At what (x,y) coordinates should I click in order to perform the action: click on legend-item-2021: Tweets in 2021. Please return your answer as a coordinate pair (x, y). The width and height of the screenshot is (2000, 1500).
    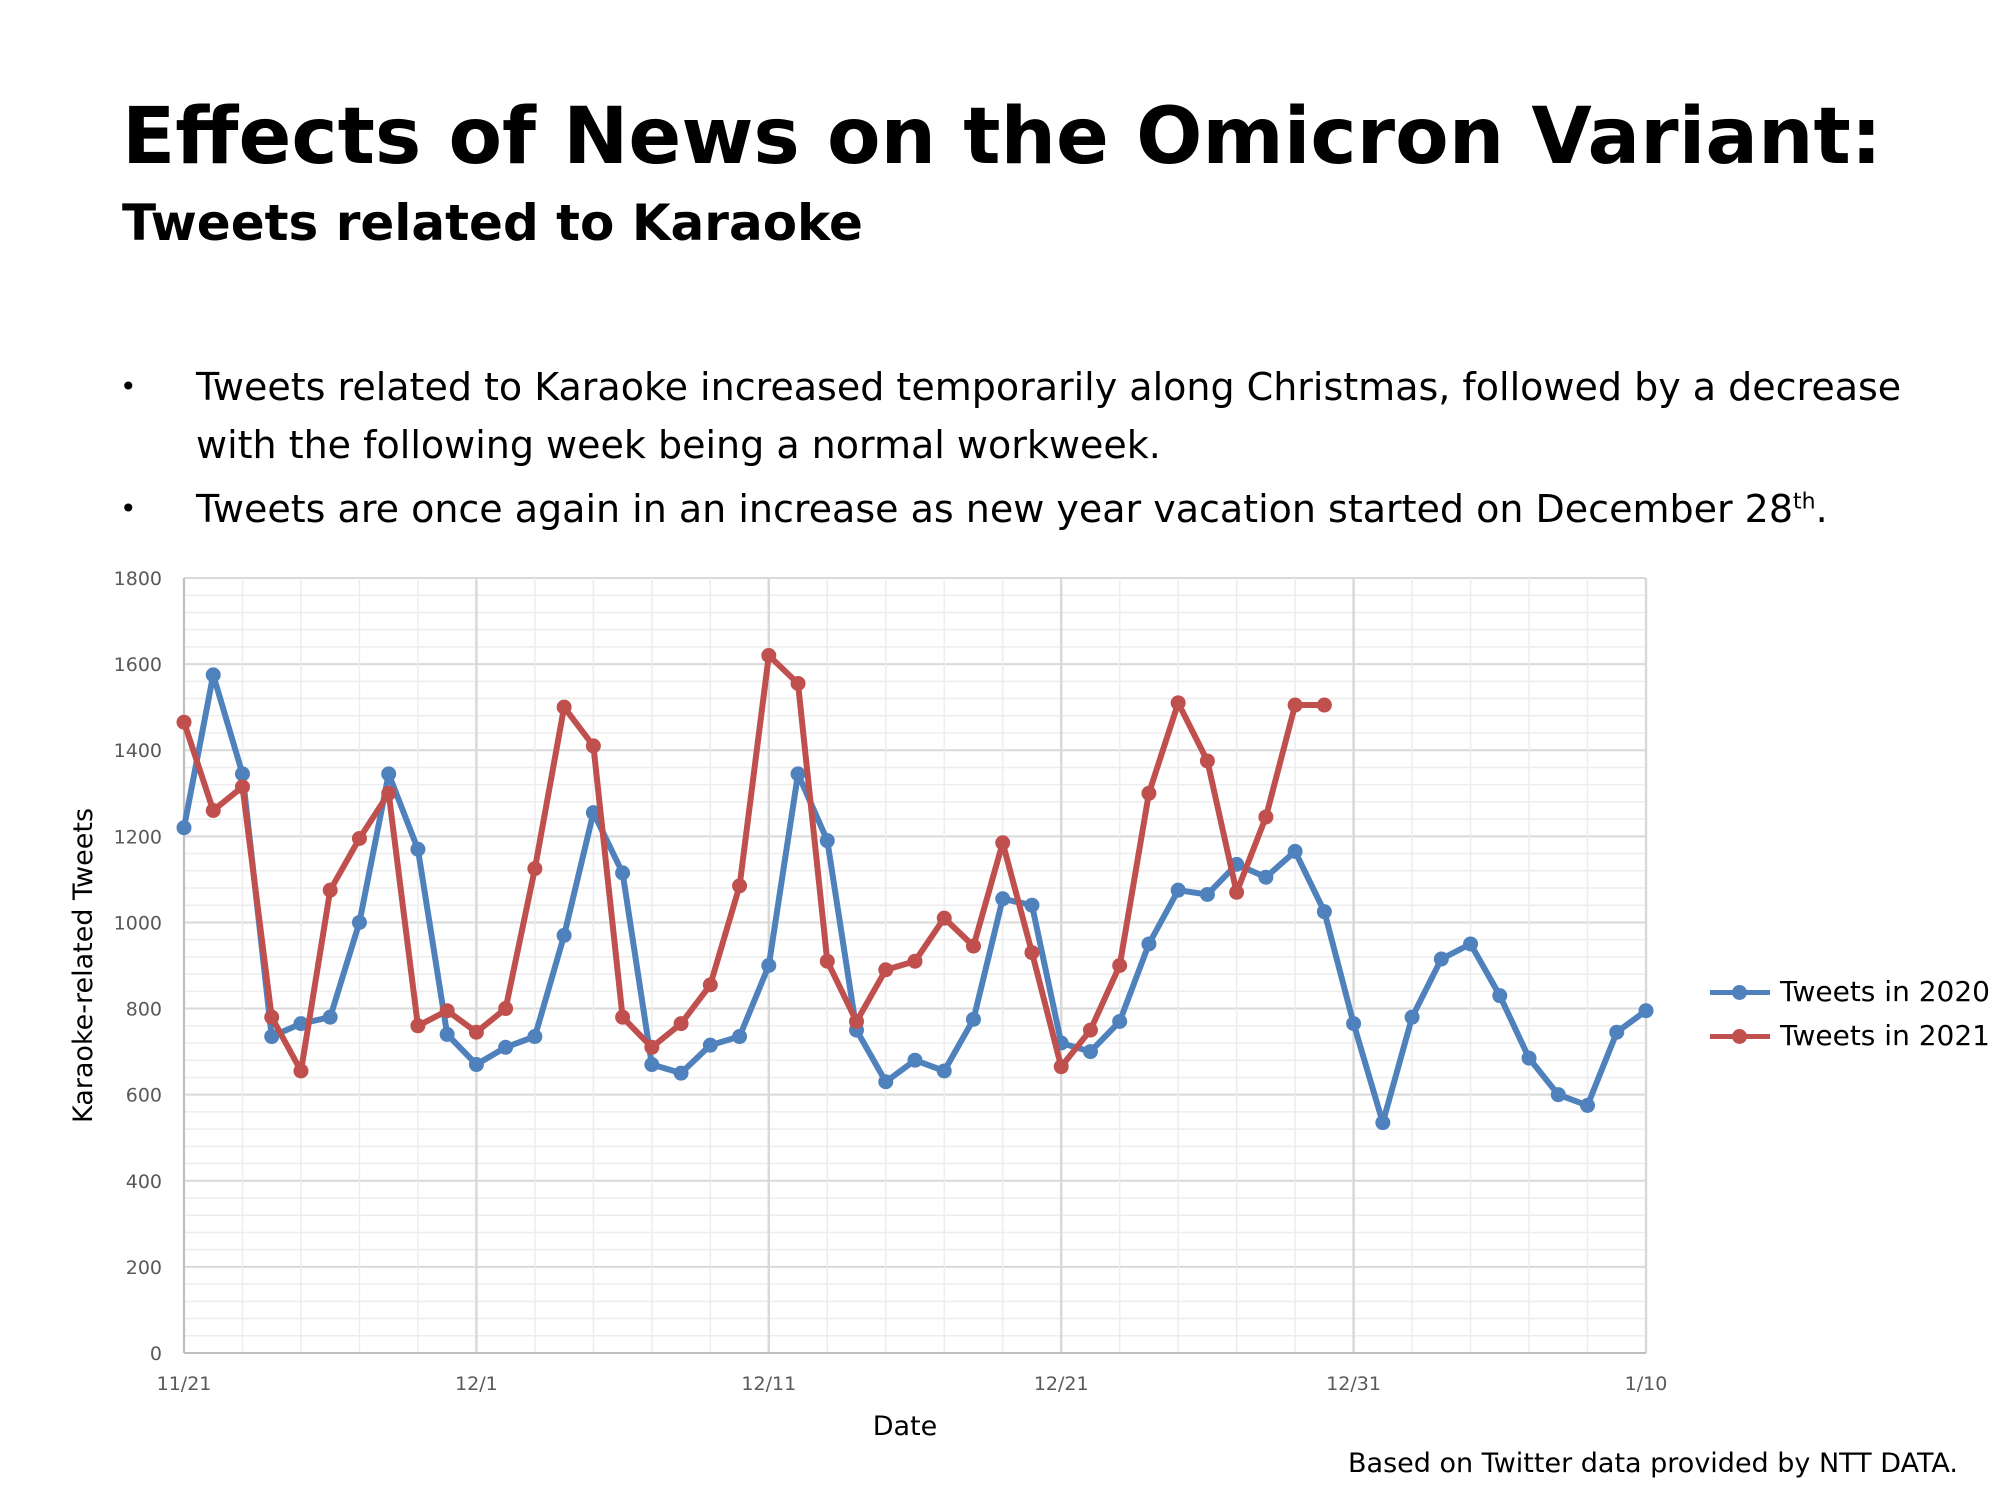
    Looking at the image, I should click on (1850, 1036).